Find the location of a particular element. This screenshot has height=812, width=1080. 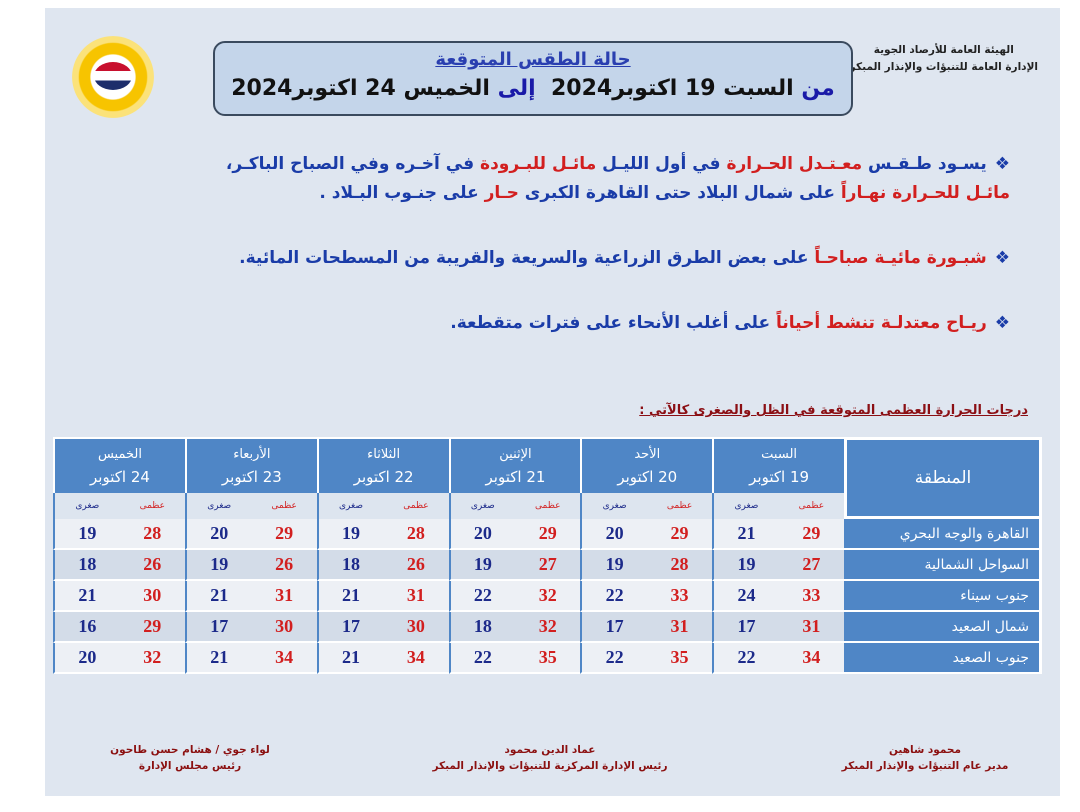

day-header: الثلاثاء 22 اكتوبر is located at coordinates (382, 465).